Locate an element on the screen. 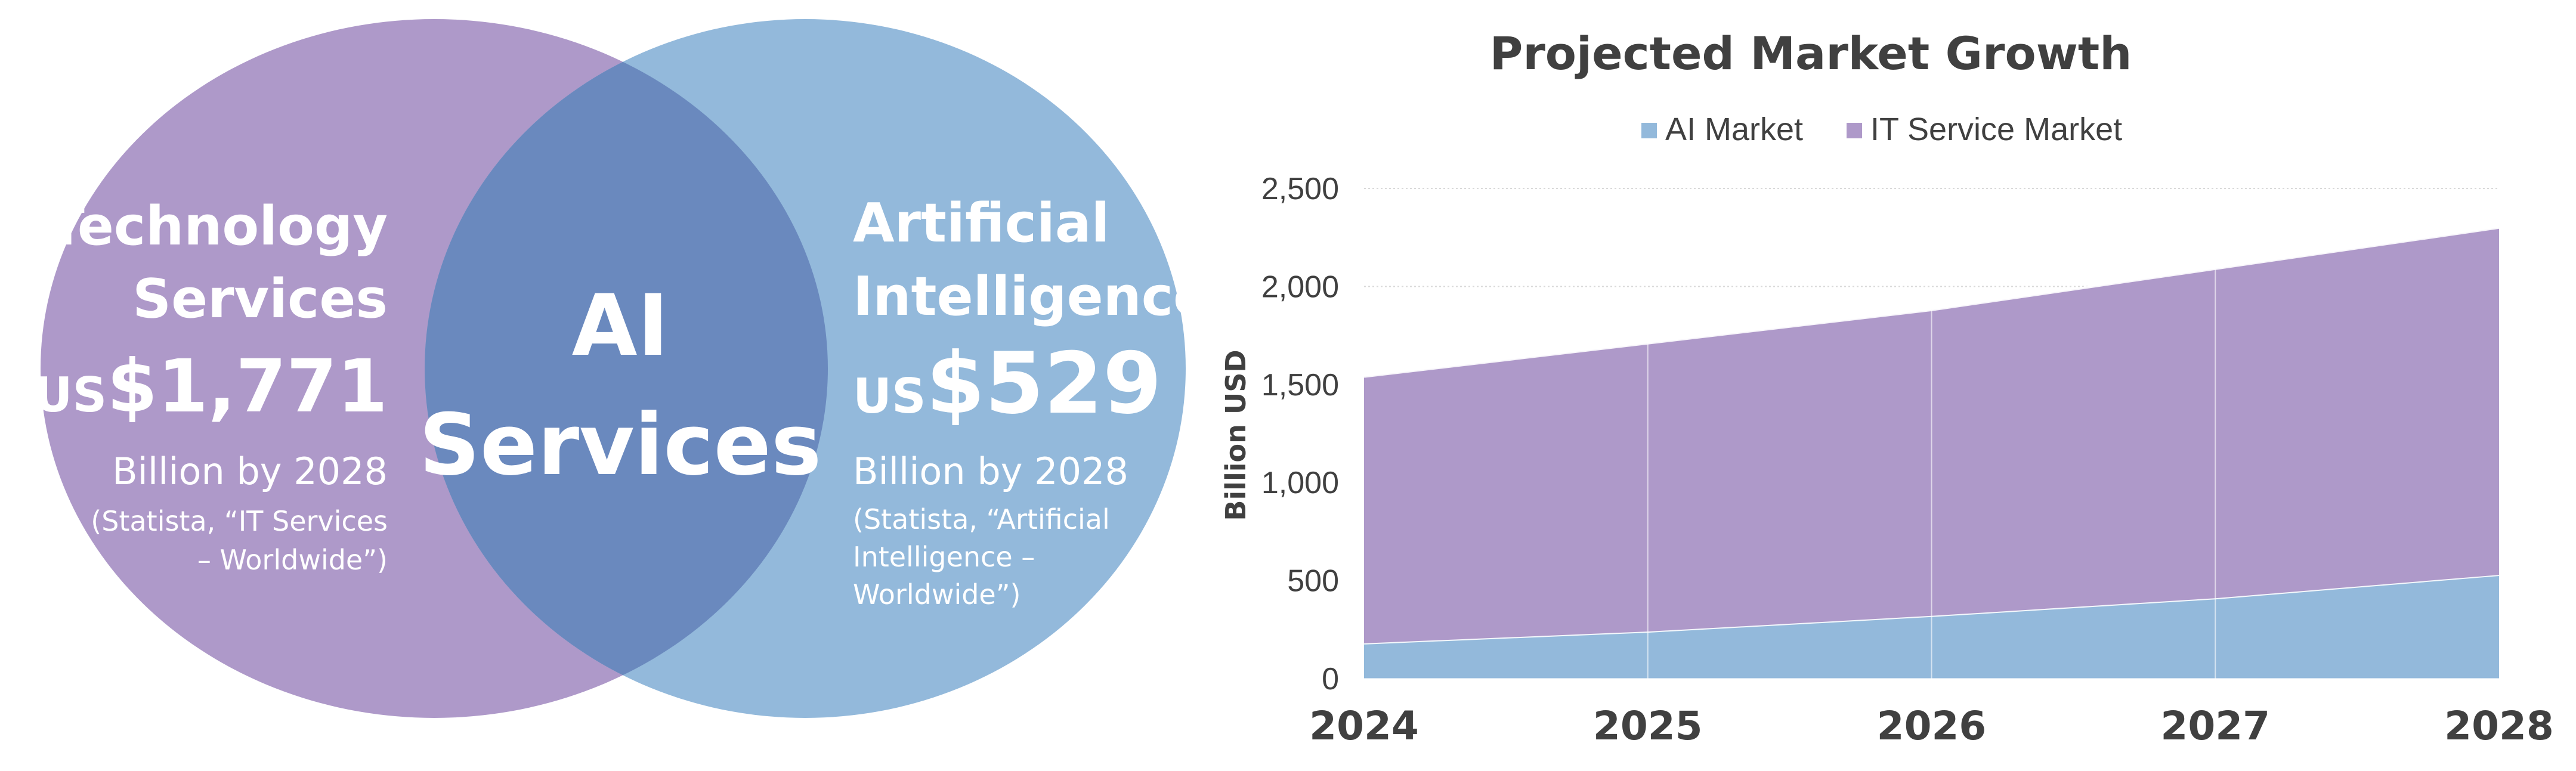 This screenshot has height=771, width=2576. right-source-line3: Worldwide”) is located at coordinates (937, 594).